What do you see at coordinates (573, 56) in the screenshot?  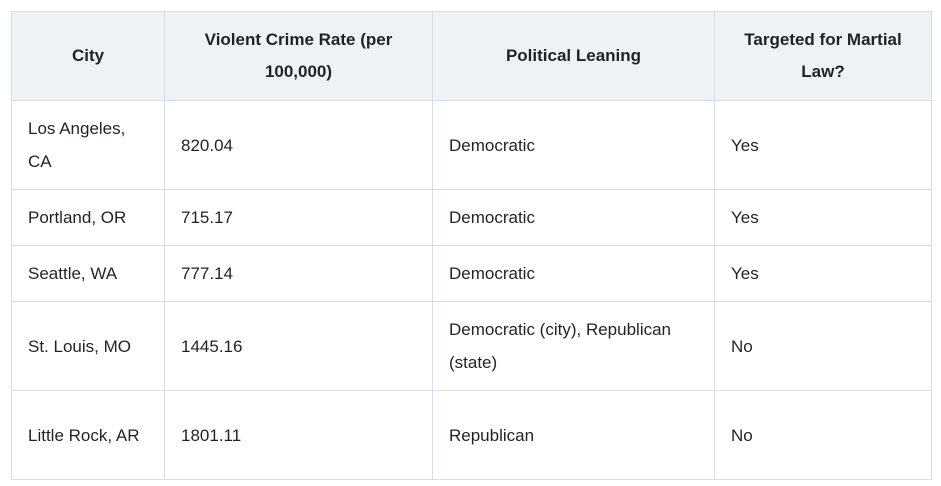 I see `header-political-leaning: Political Leaning` at bounding box center [573, 56].